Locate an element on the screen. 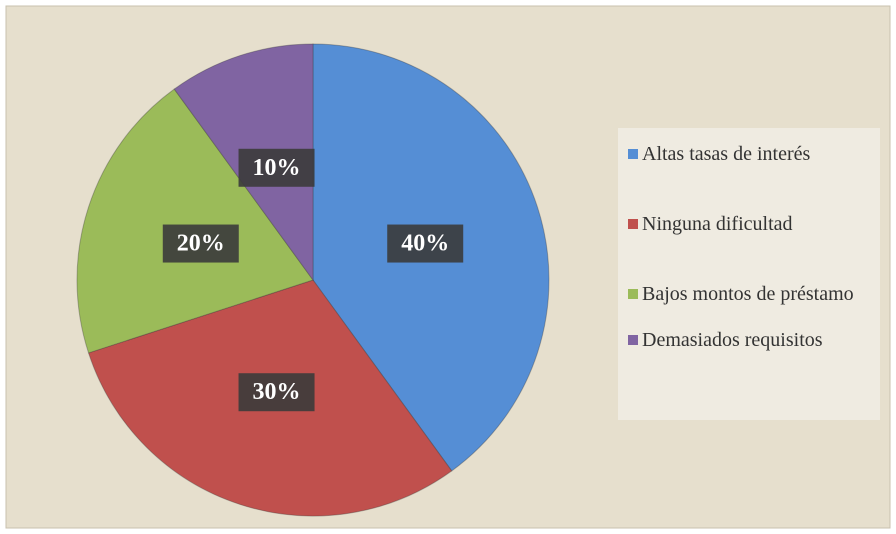 The width and height of the screenshot is (896, 534). pie-slice is located at coordinates (195, 221).